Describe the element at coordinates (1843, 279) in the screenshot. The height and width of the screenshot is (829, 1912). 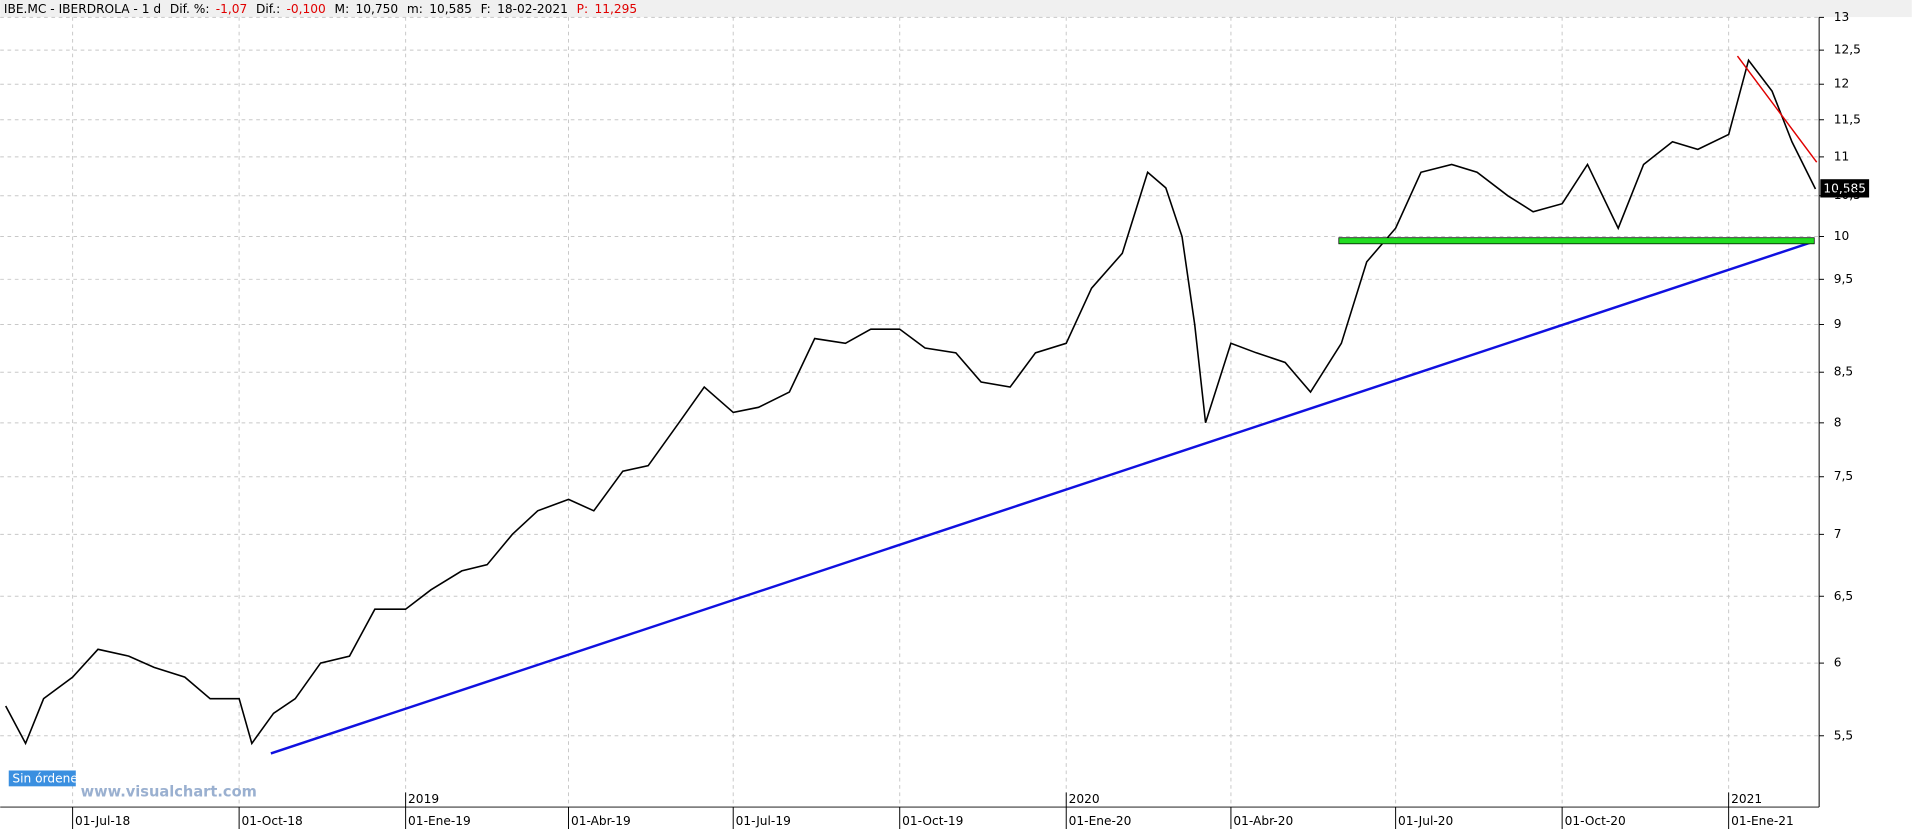
I see `y-tick-label: 9,5` at that location.